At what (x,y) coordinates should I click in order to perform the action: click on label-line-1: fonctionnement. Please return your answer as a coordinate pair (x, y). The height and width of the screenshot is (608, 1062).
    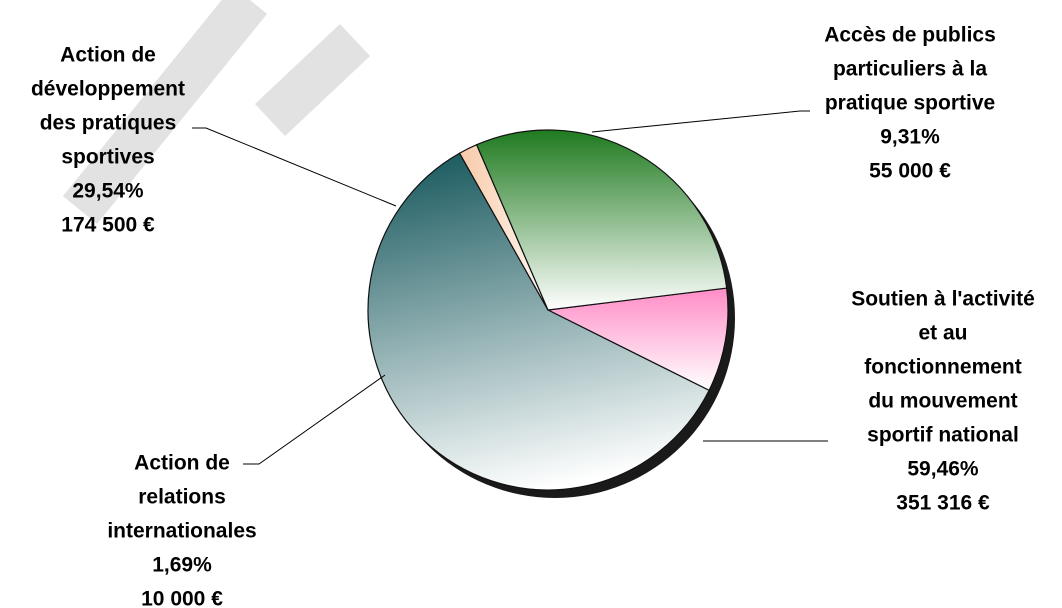
    Looking at the image, I should click on (943, 367).